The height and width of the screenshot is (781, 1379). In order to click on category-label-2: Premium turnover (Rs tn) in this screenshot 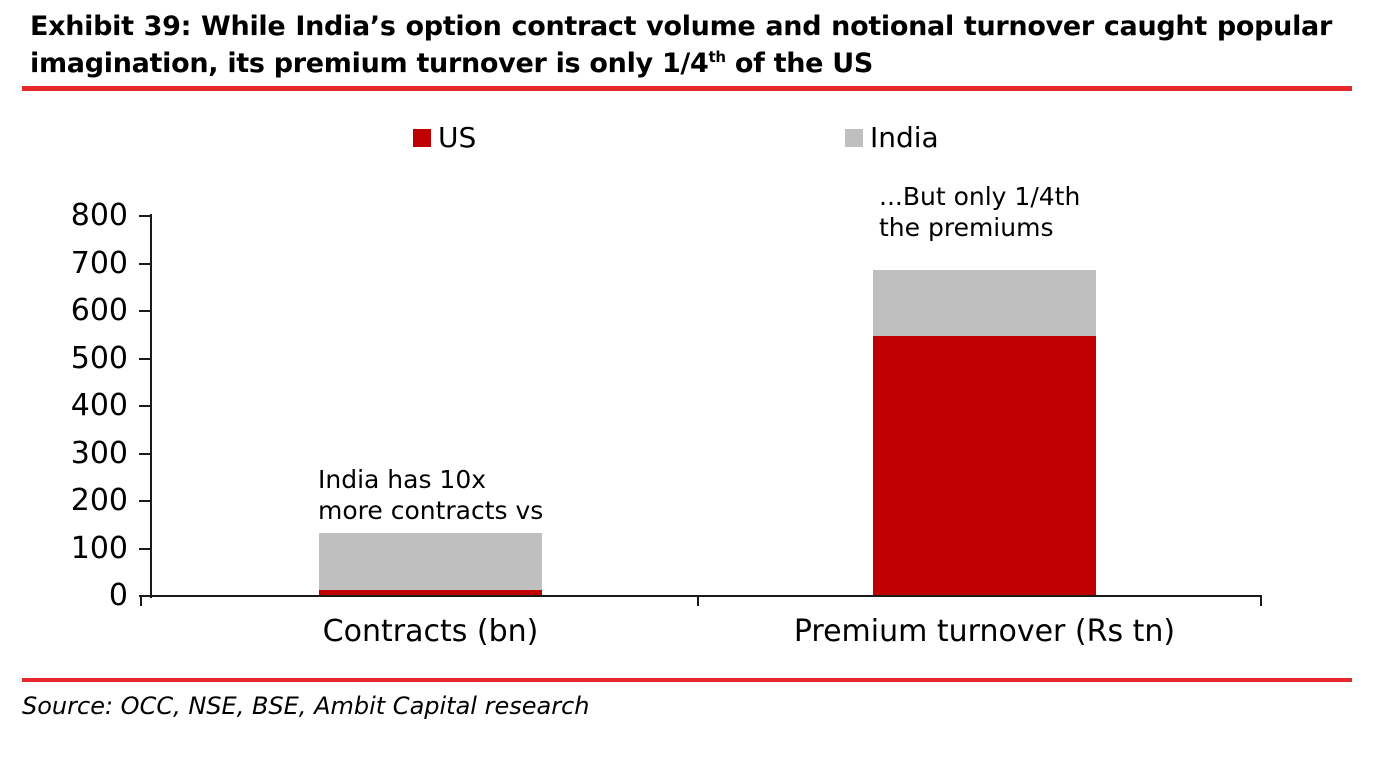, I will do `click(984, 631)`.